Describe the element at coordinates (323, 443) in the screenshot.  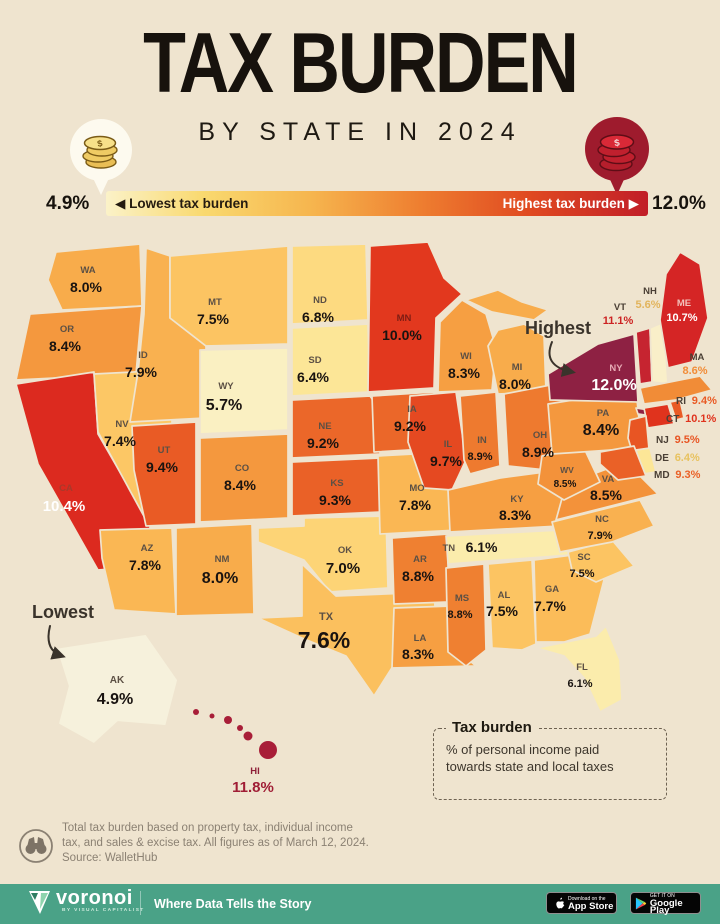
I see `state-value-ne: 9.2%` at that location.